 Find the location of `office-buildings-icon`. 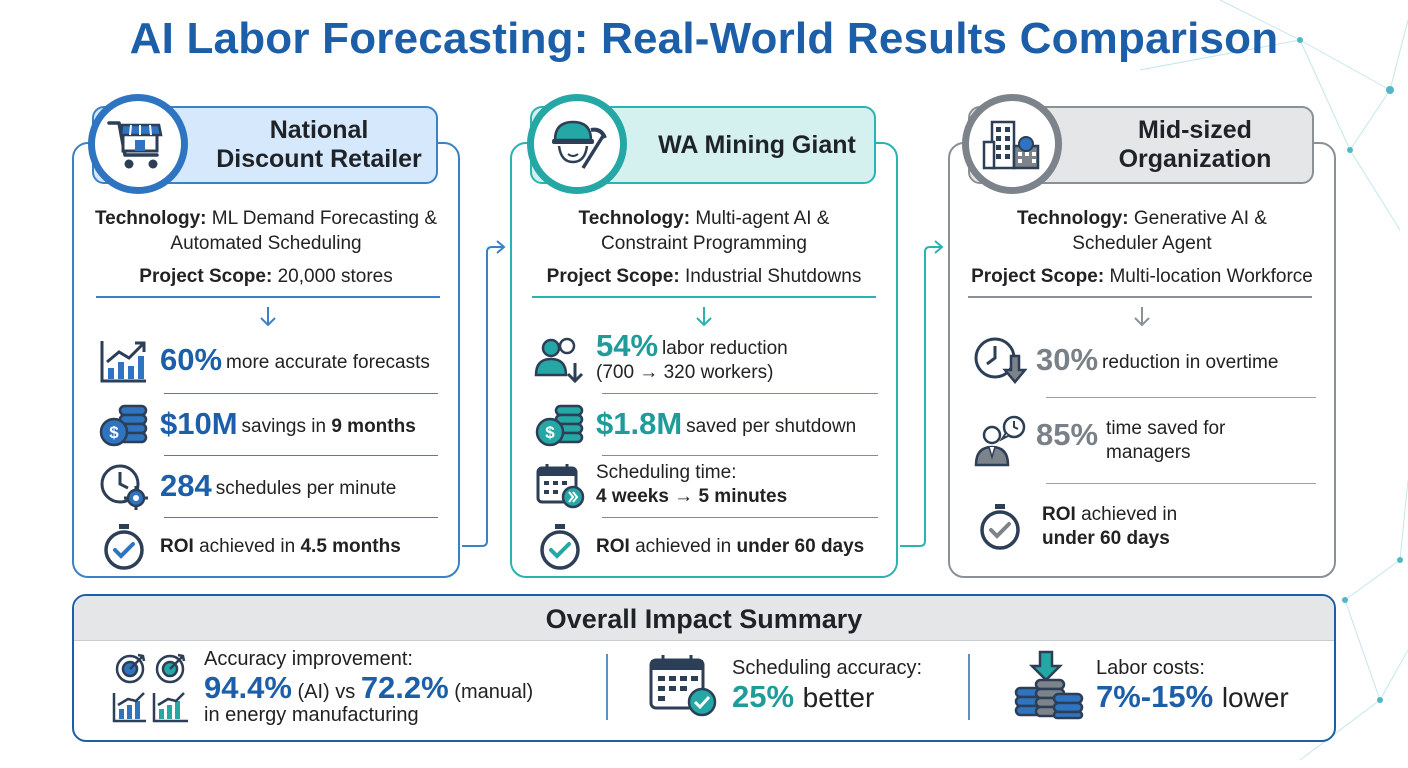

office-buildings-icon is located at coordinates (1012, 144).